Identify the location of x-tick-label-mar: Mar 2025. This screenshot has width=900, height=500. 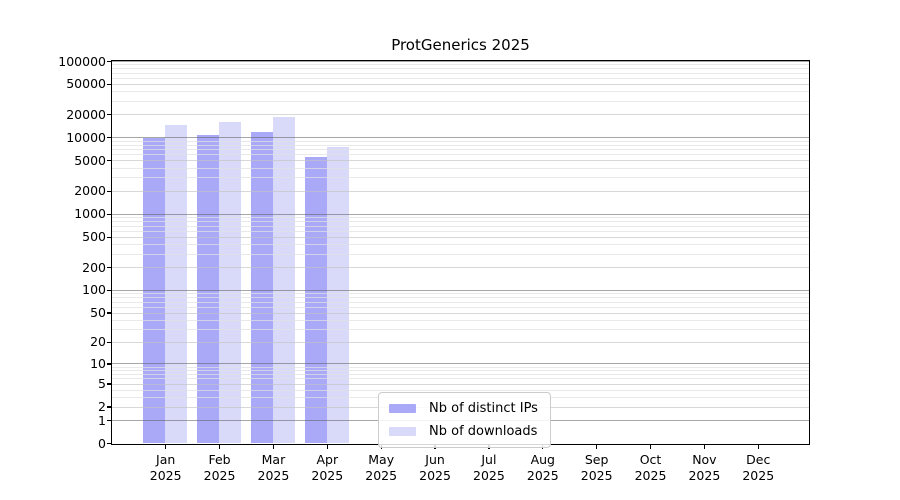
(273, 467).